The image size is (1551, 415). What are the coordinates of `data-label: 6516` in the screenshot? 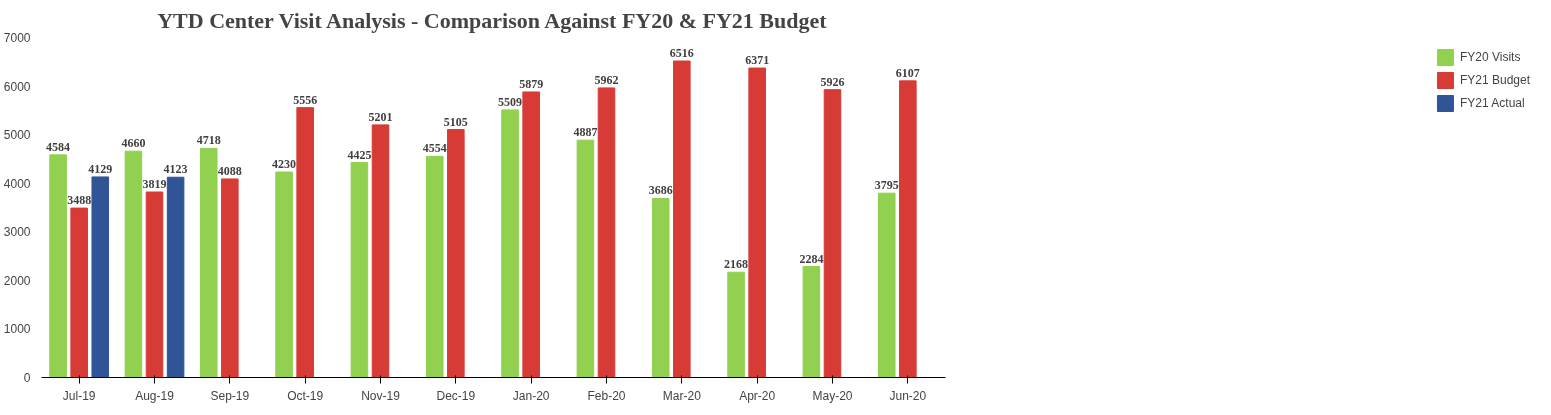 It's located at (681, 53).